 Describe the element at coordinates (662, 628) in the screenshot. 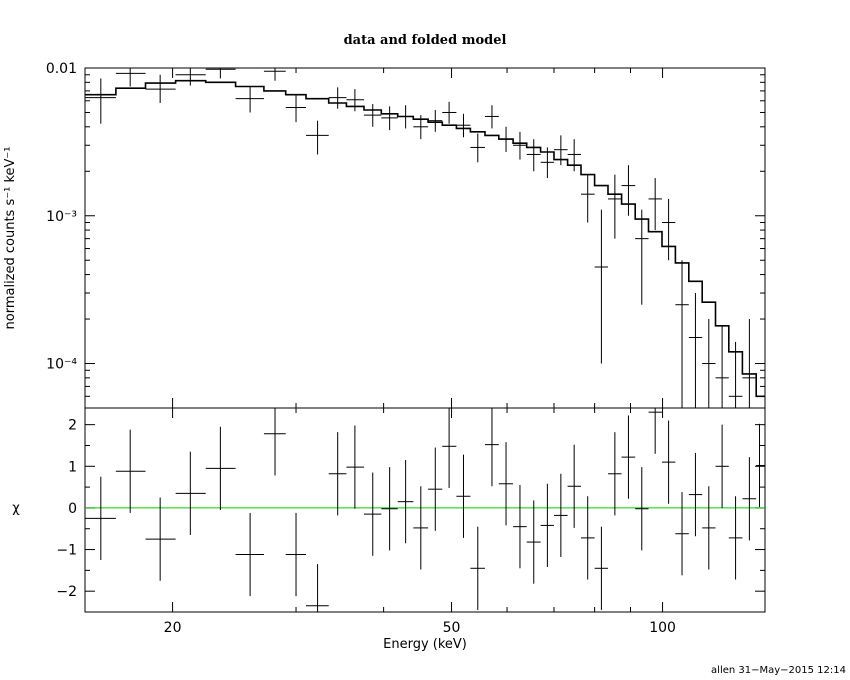

I see `x-tick-label: 100` at that location.